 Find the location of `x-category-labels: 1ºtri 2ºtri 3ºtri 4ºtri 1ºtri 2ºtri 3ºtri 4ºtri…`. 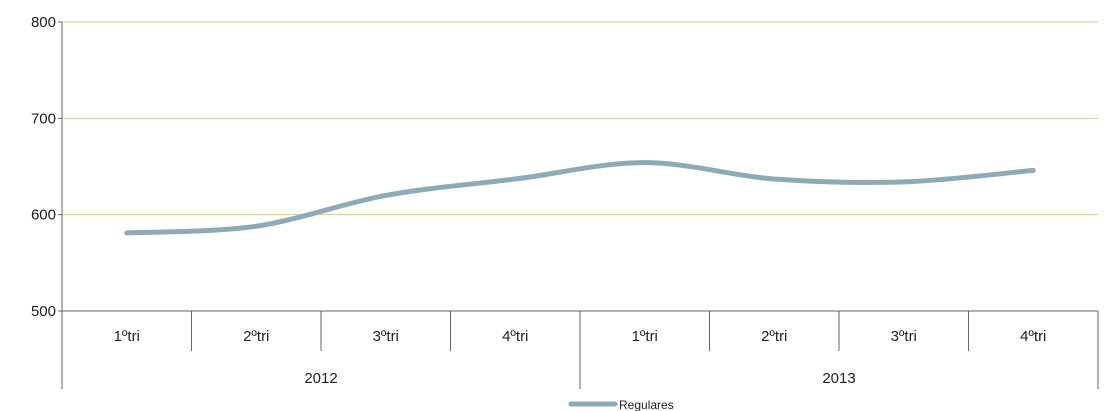

x-category-labels: 1ºtri 2ºtri 3ºtri 4ºtri 1ºtri 2ºtri 3ºtri 4ºtri… is located at coordinates (580, 357).